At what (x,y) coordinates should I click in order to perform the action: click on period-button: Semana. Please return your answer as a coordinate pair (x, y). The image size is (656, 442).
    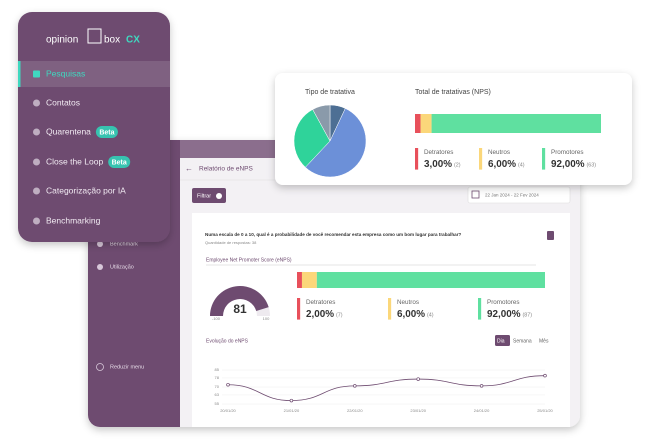
    Looking at the image, I should click on (522, 341).